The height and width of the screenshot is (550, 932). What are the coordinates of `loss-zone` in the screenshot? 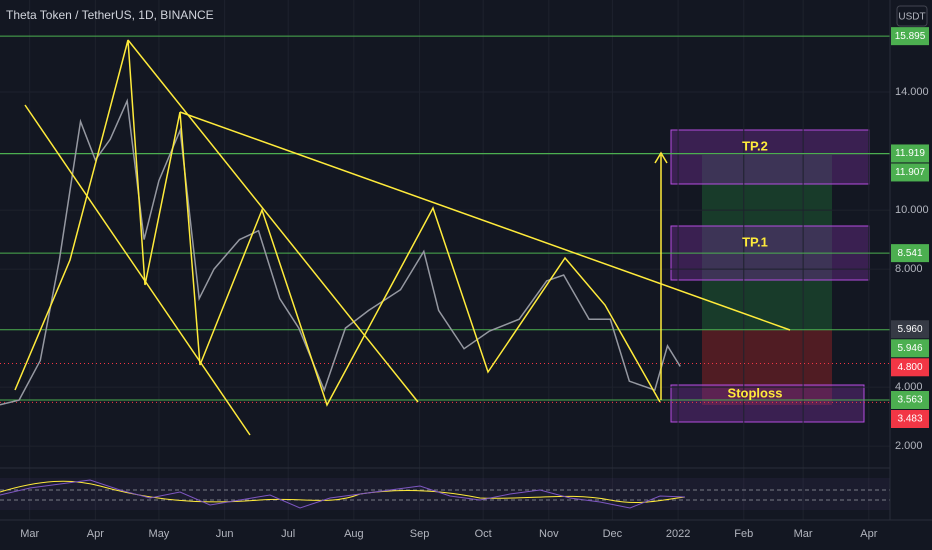 It's located at (767, 367).